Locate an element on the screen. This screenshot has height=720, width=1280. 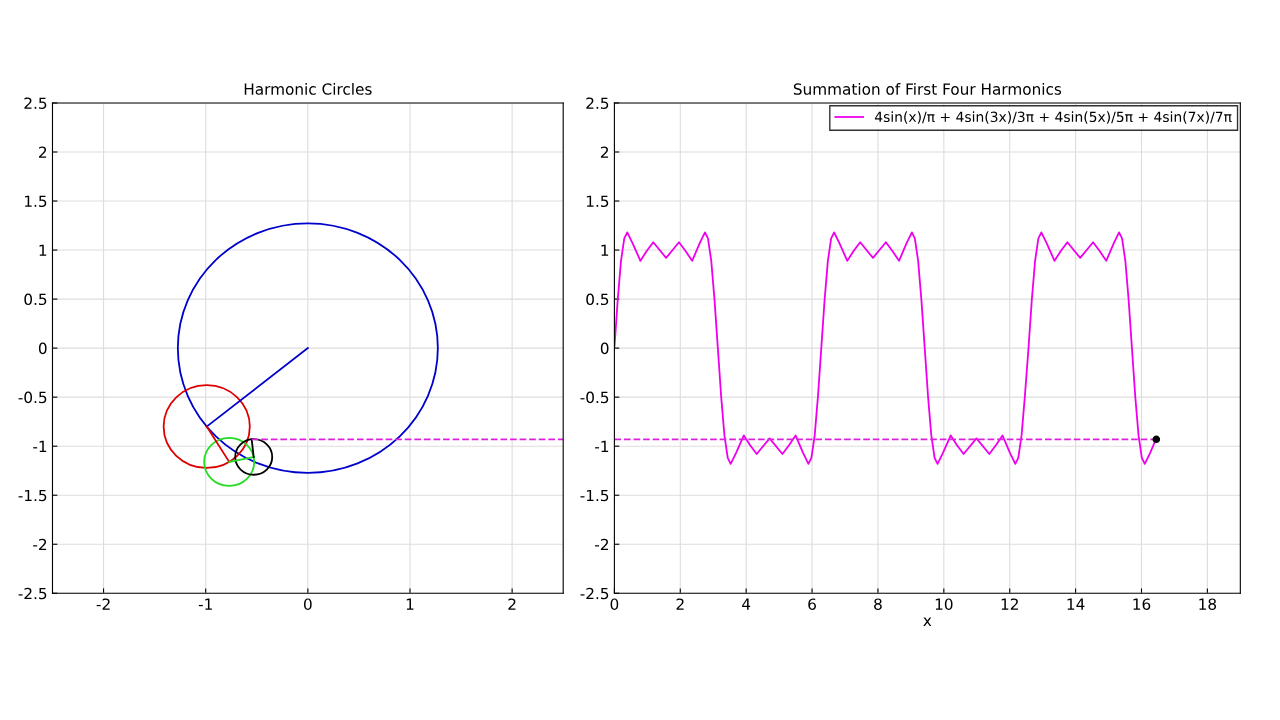
x-tick-label: 18 is located at coordinates (1208, 604).